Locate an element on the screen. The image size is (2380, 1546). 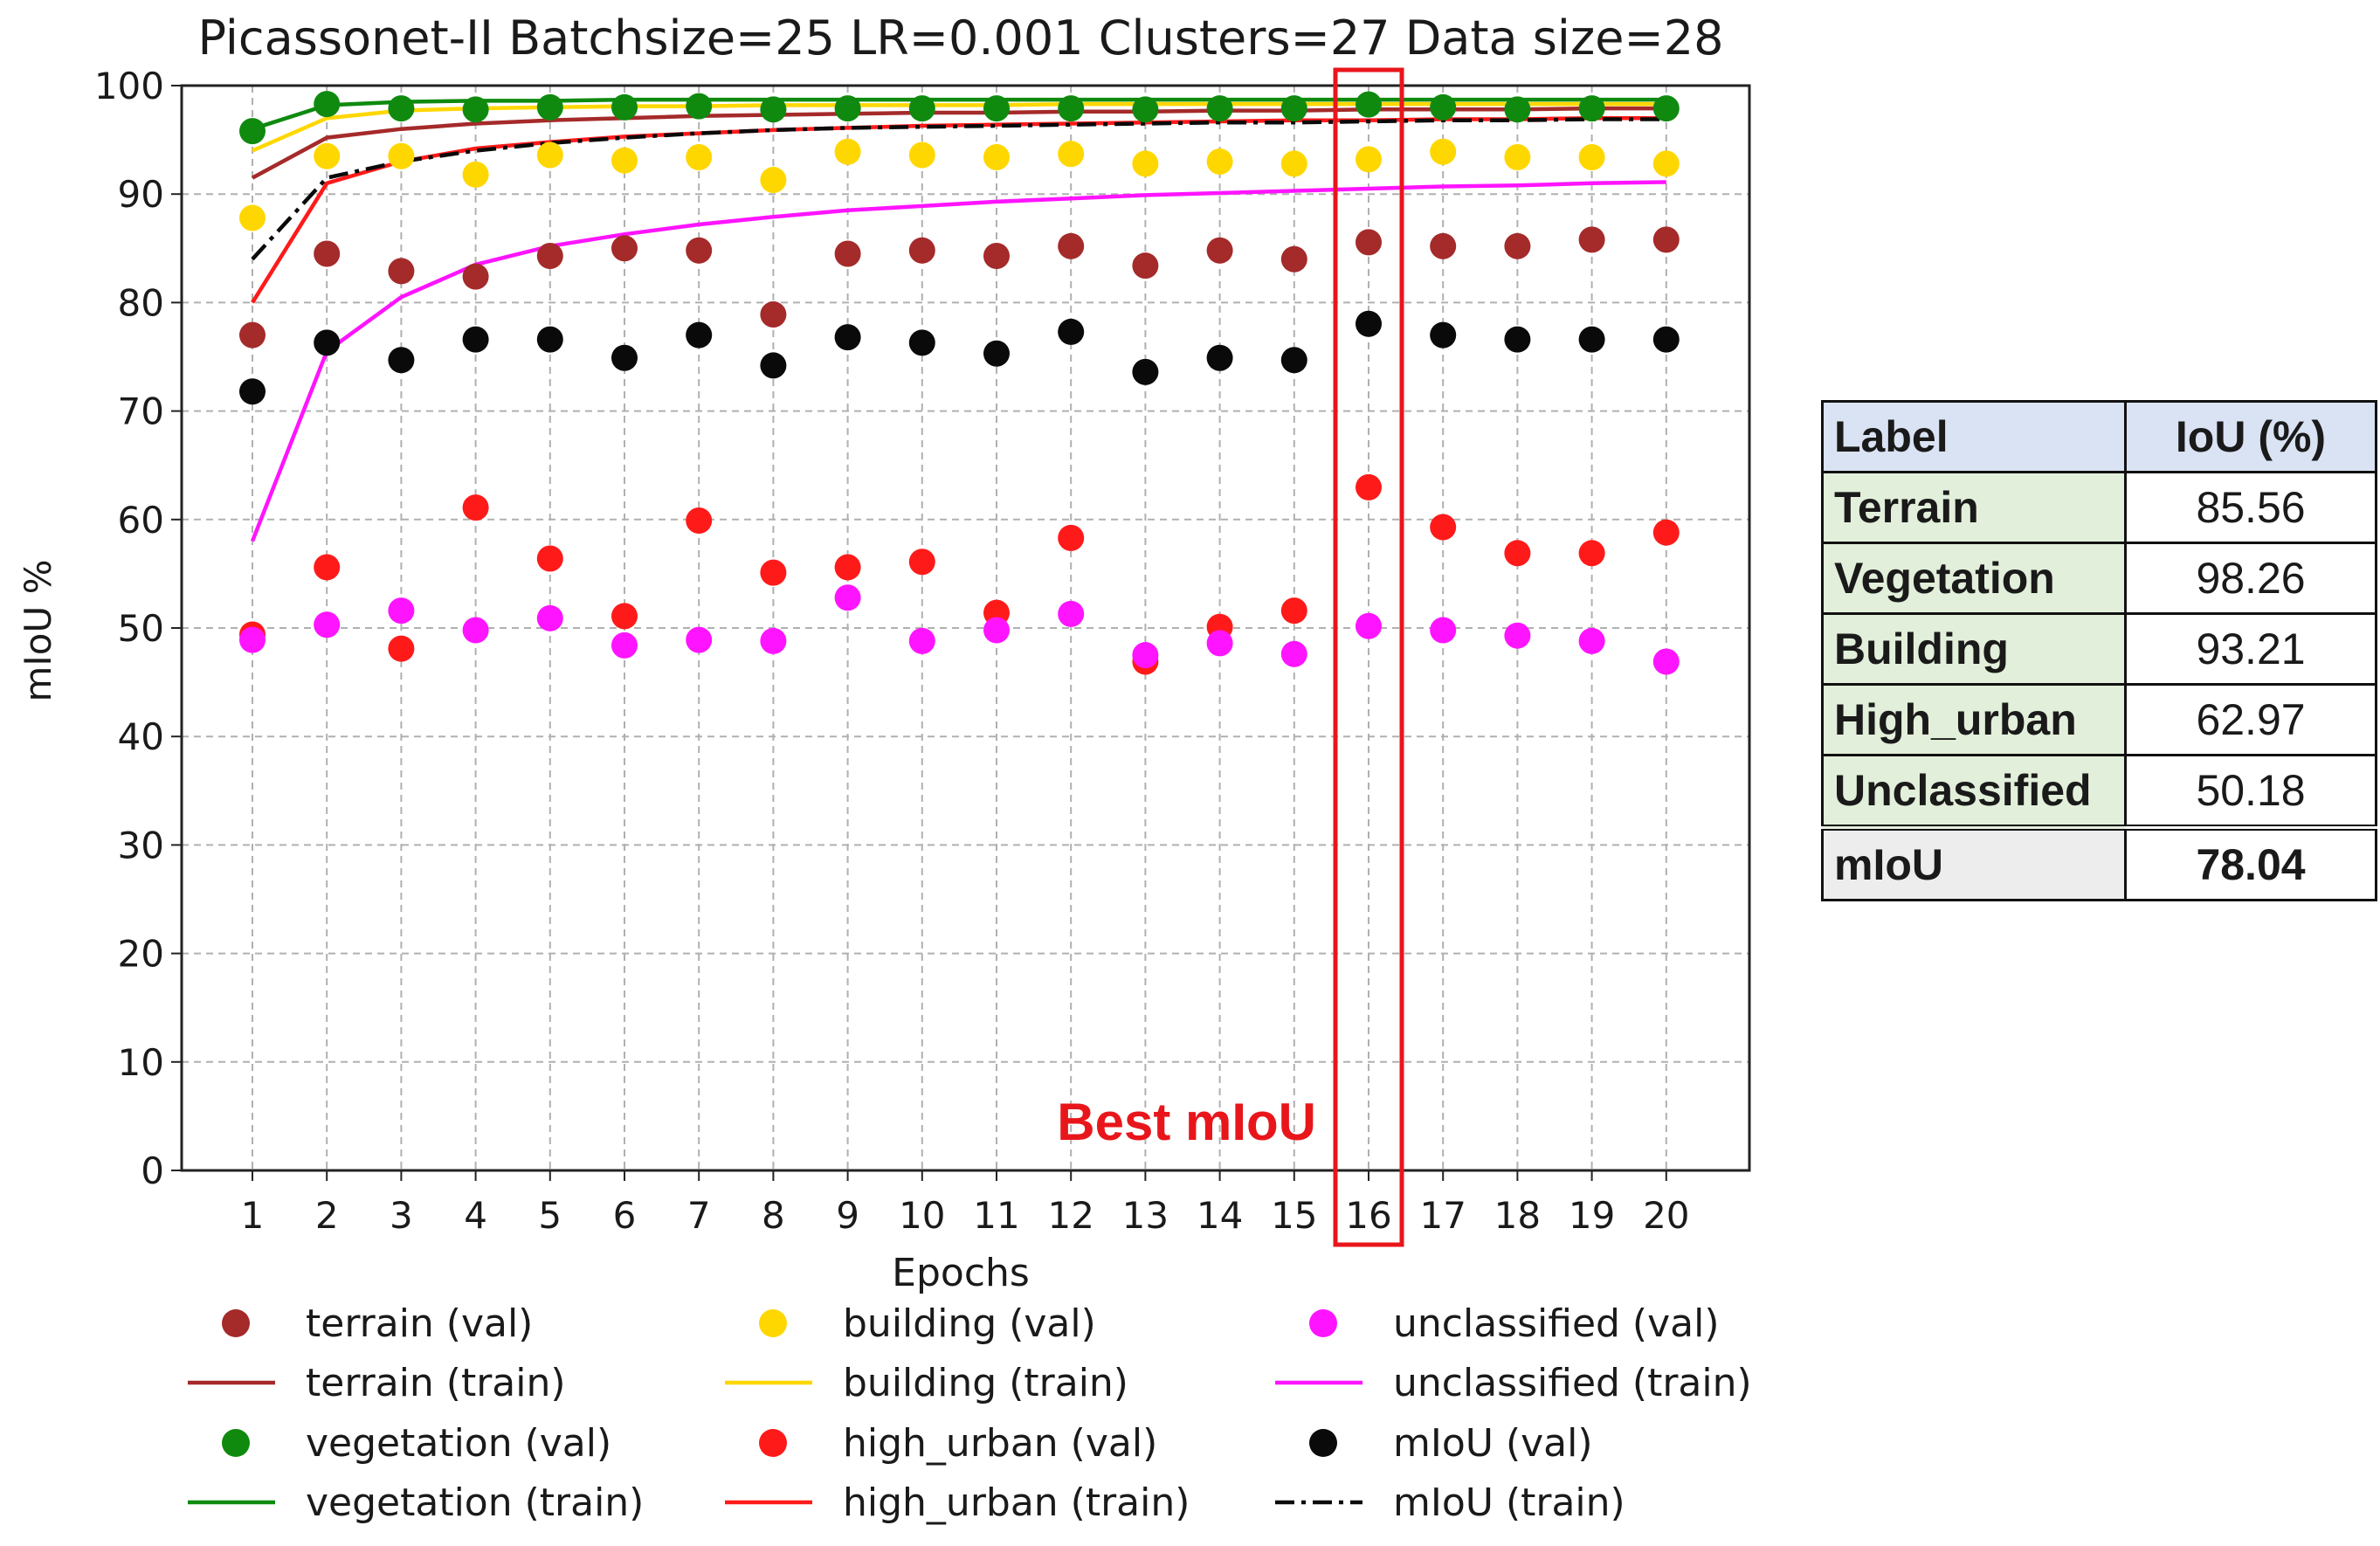
row-value: 85.56 is located at coordinates (2250, 507).